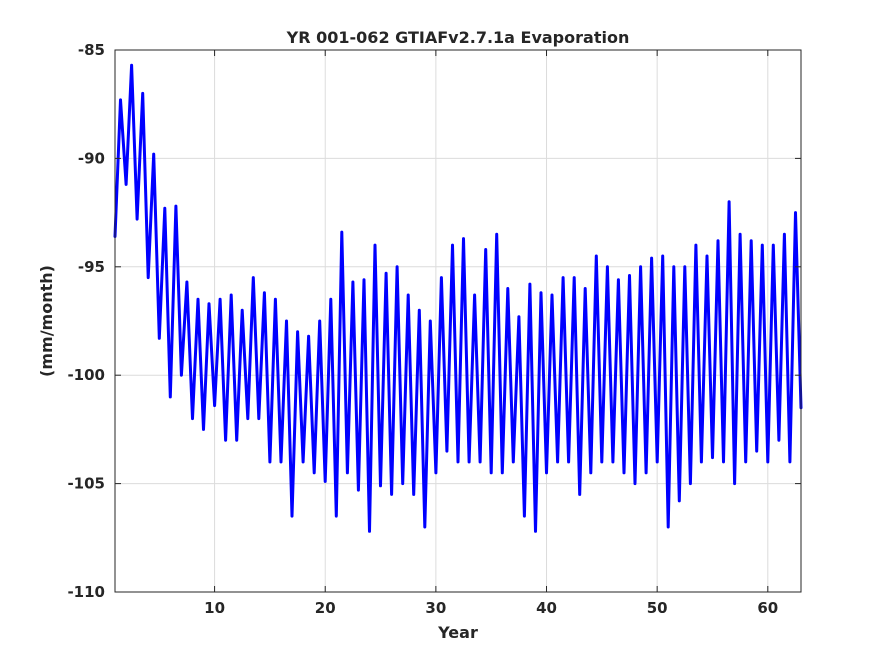  Describe the element at coordinates (657, 608) in the screenshot. I see `x-tick-label: 50` at that location.